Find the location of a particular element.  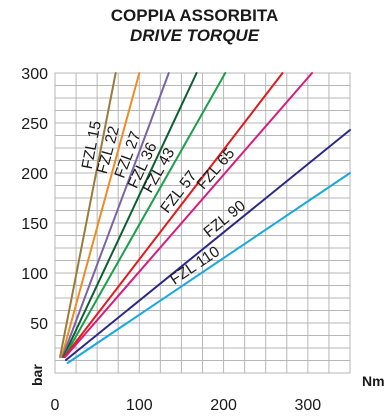

x-tick-label: 200 is located at coordinates (223, 405).